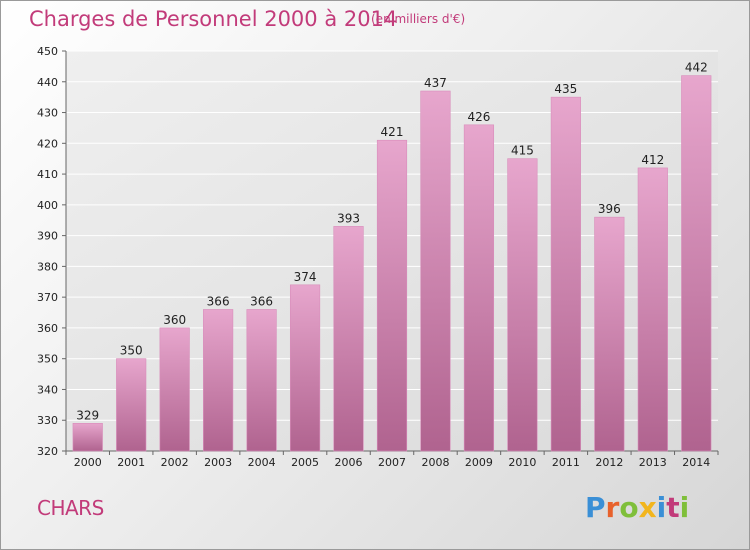 Image resolution: width=750 pixels, height=550 pixels. Describe the element at coordinates (609, 462) in the screenshot. I see `x-tick-label: 2012` at that location.